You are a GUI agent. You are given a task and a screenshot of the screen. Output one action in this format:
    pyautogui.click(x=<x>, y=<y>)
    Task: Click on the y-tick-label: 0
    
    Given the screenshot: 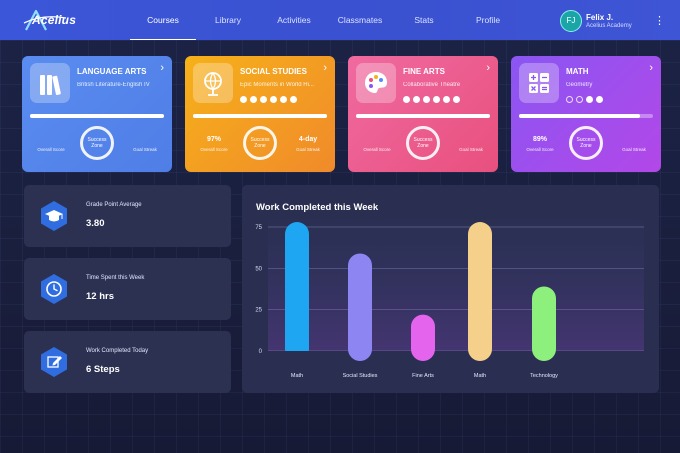 What is the action you would take?
    pyautogui.click(x=261, y=352)
    